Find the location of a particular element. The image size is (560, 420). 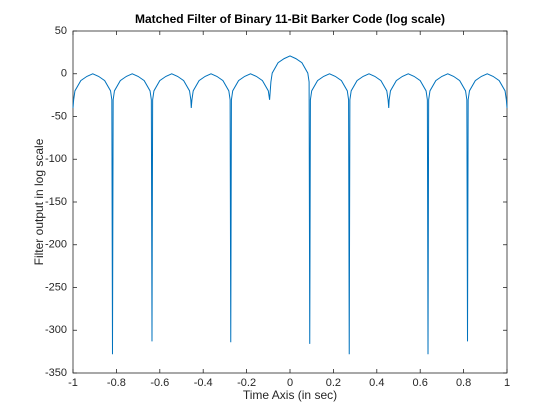

x-tick-label: -0.2 is located at coordinates (246, 383).